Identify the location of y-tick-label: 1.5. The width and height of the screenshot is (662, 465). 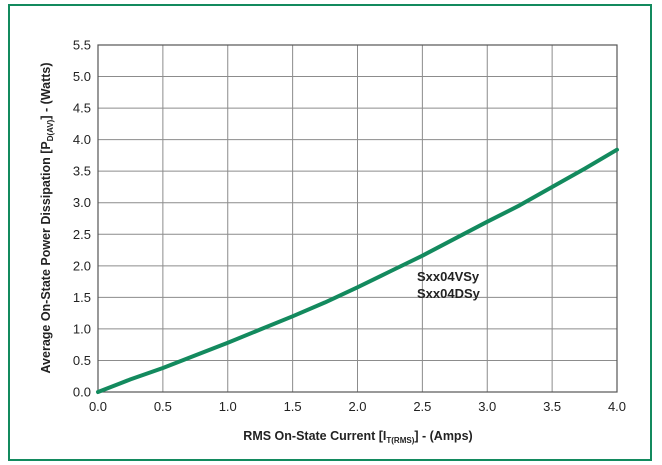
(82, 297).